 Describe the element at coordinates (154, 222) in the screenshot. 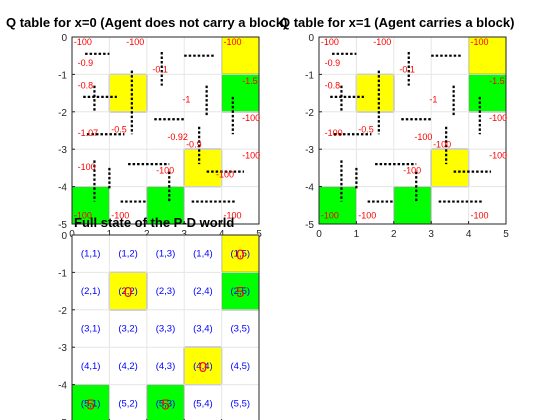

I see `pd-world-state-title: Full state of the P-D world` at that location.